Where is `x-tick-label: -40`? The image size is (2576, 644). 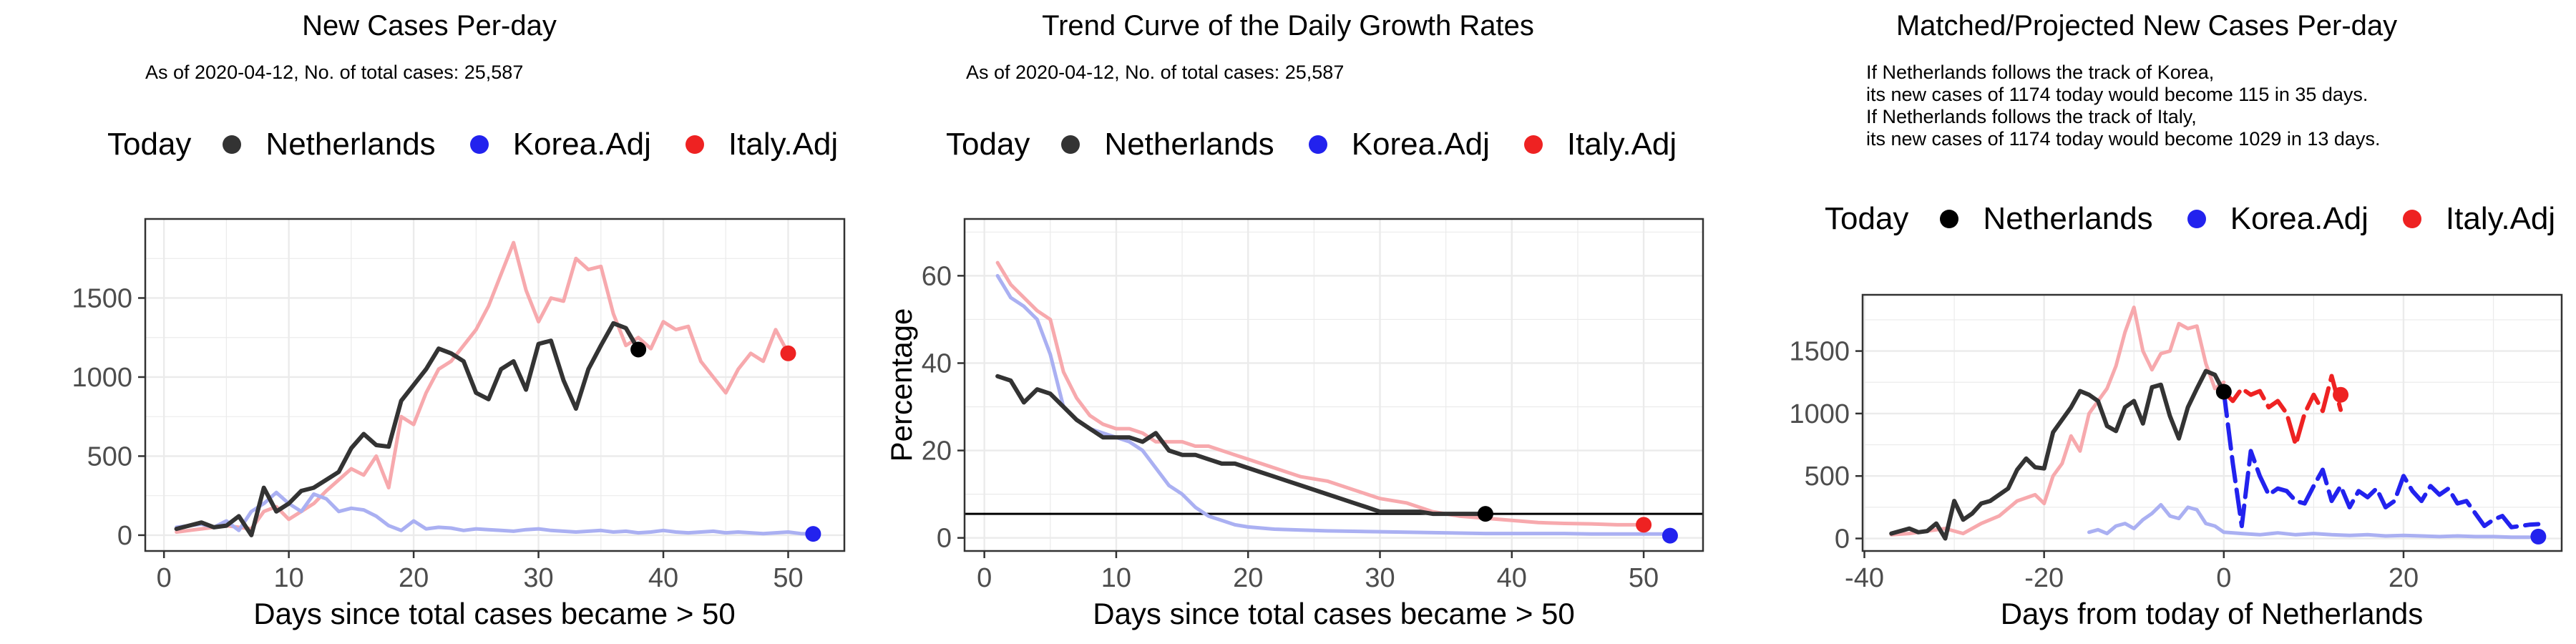 x-tick-label: -40 is located at coordinates (1864, 578).